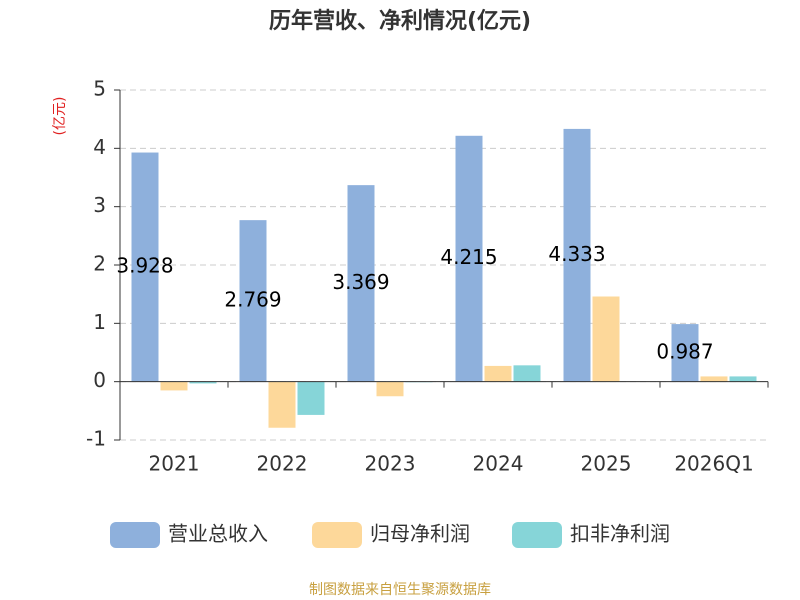 The width and height of the screenshot is (800, 600). Describe the element at coordinates (606, 464) in the screenshot. I see `x-tick-label: 2025` at that location.